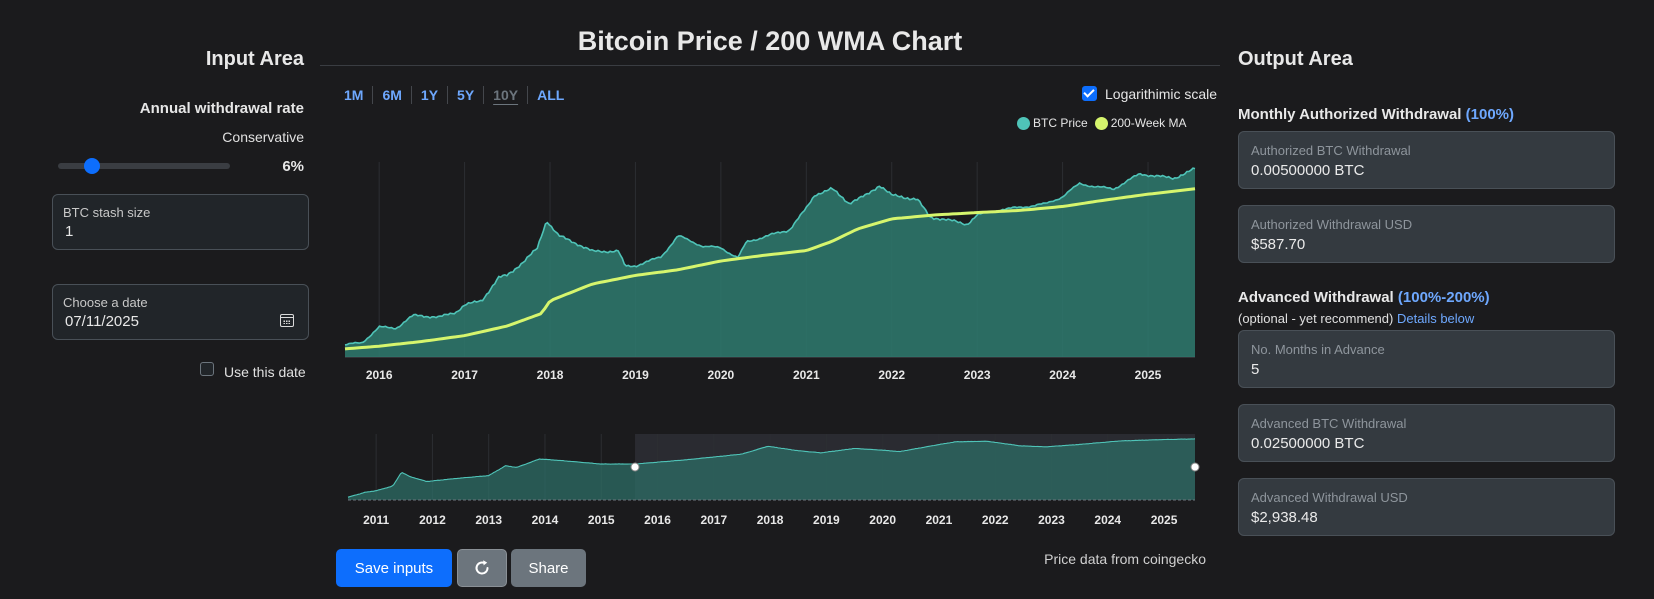 The image size is (1654, 599). What do you see at coordinates (882, 520) in the screenshot?
I see `nav-x-tick-2020: 2020` at bounding box center [882, 520].